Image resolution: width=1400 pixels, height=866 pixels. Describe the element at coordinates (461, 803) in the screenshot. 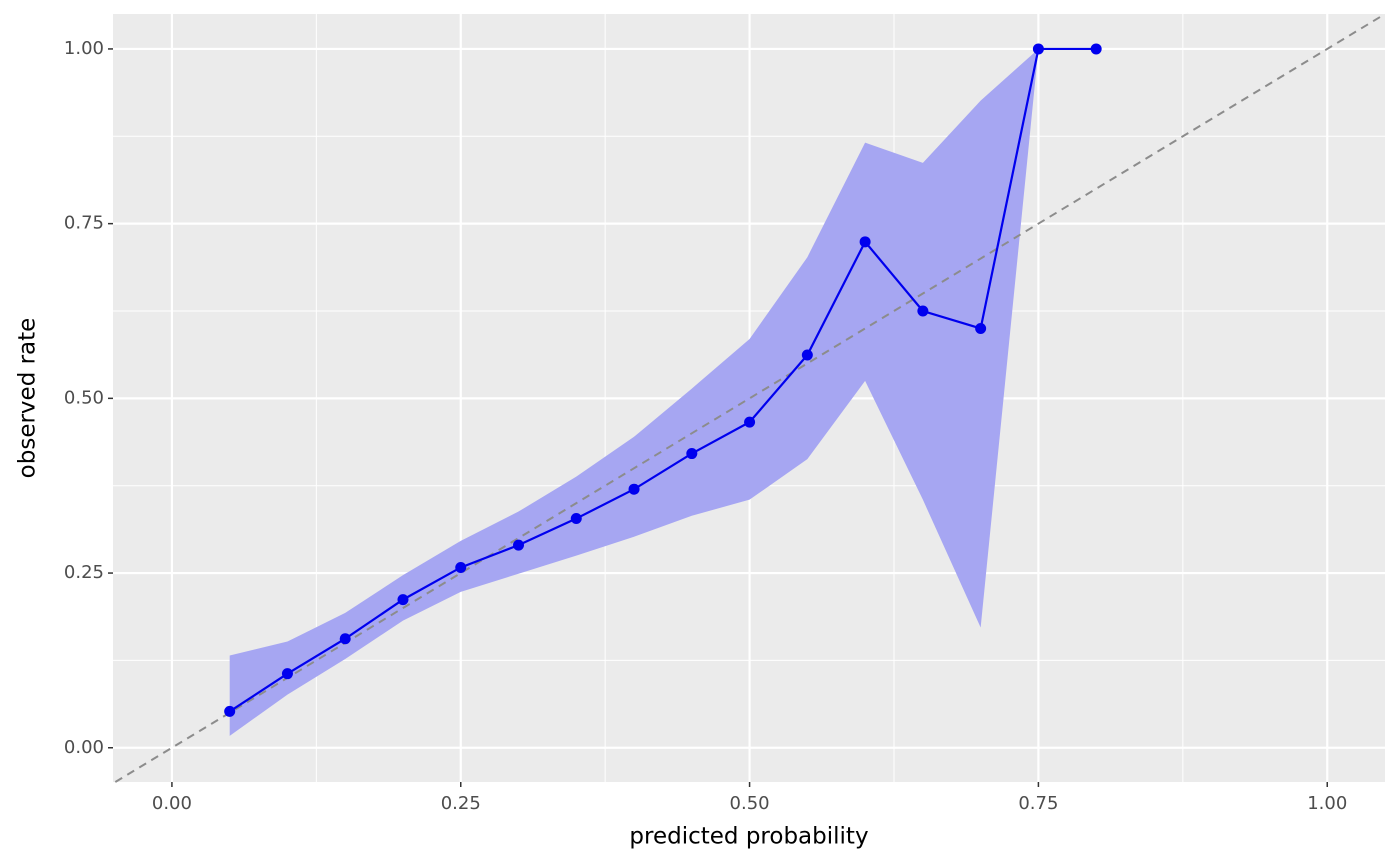

I see `x-tick-label: 0.25` at that location.